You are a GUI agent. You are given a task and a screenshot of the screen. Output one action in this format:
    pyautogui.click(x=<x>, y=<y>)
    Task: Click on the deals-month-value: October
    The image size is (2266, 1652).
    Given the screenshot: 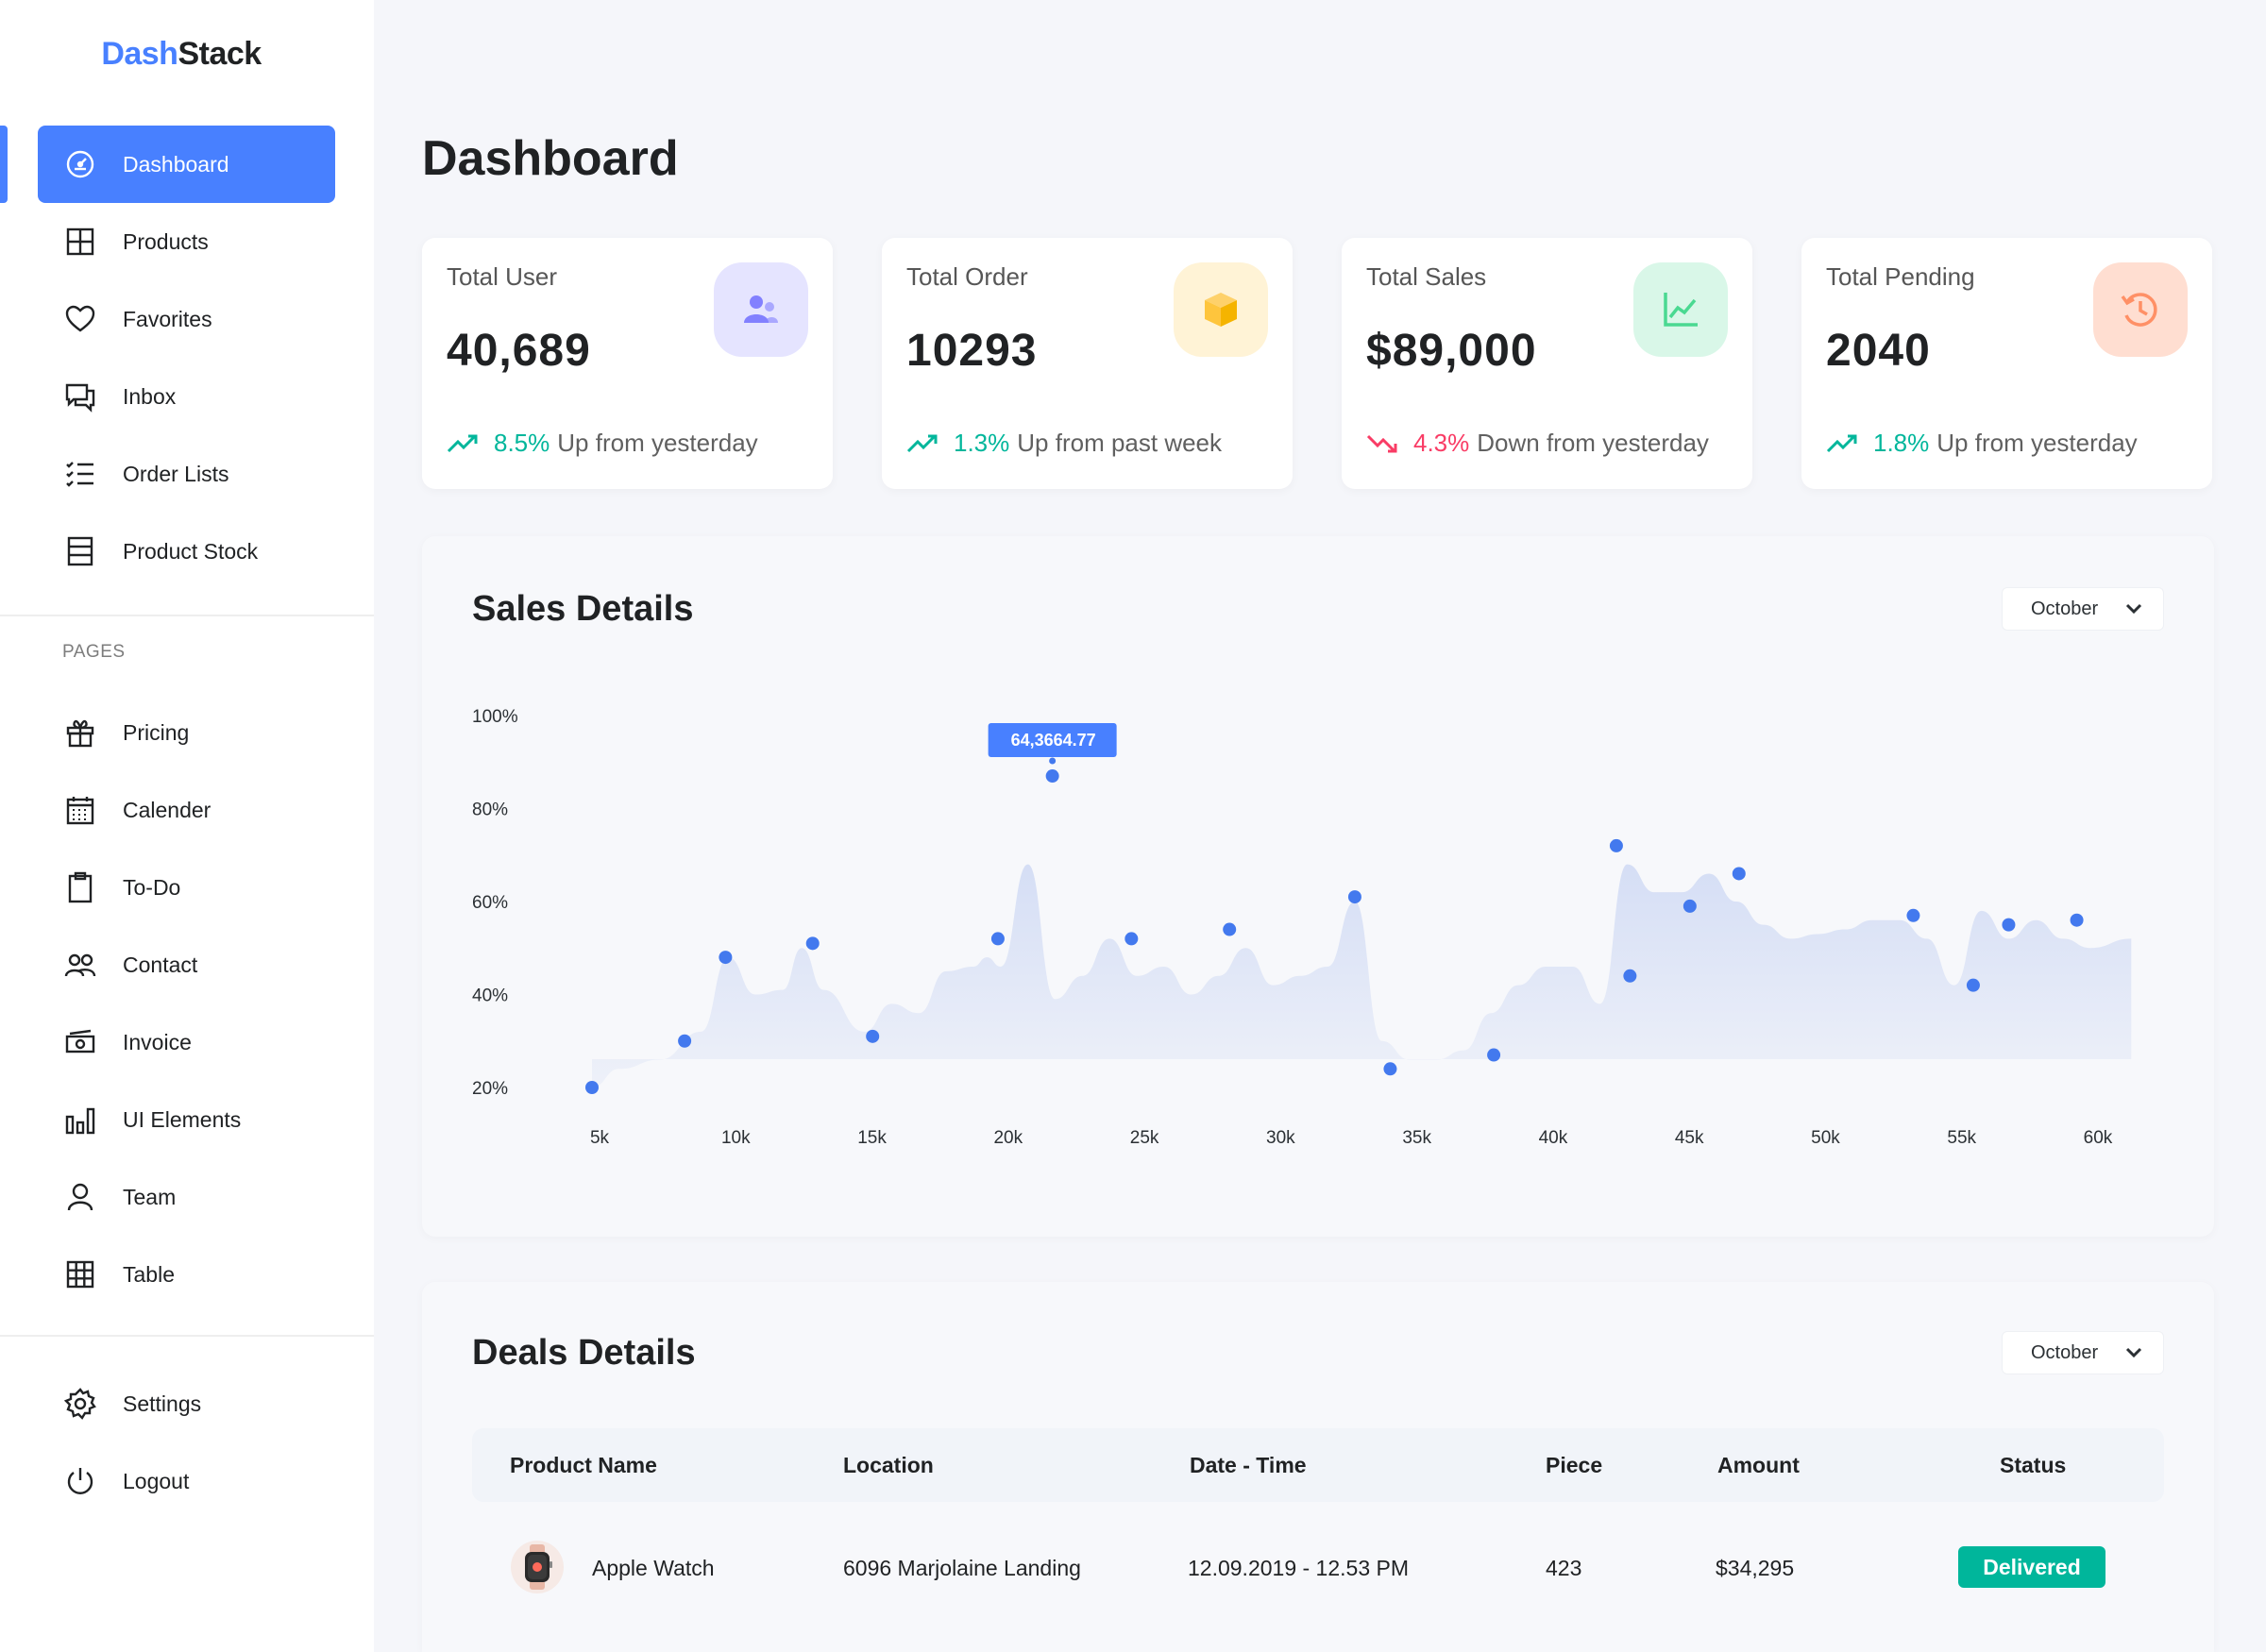 What is the action you would take?
    pyautogui.click(x=2065, y=1352)
    